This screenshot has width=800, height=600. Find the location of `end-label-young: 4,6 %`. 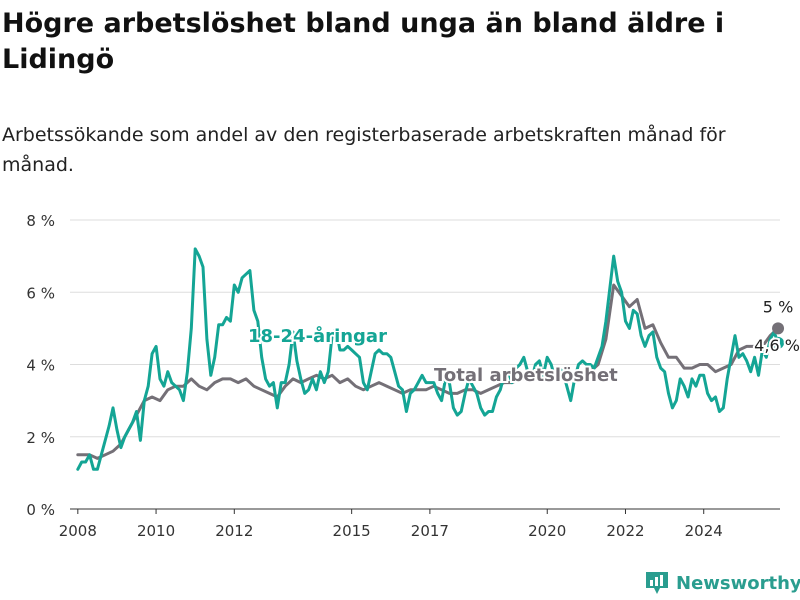

end-label-young: 4,6 % is located at coordinates (777, 345).